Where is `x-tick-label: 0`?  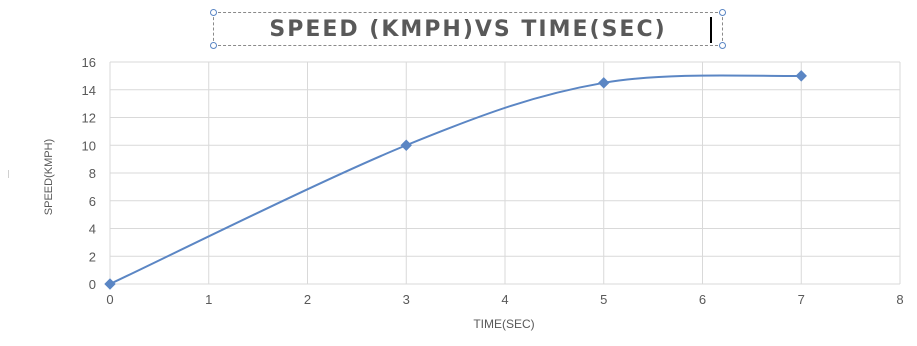
x-tick-label: 0 is located at coordinates (109, 299).